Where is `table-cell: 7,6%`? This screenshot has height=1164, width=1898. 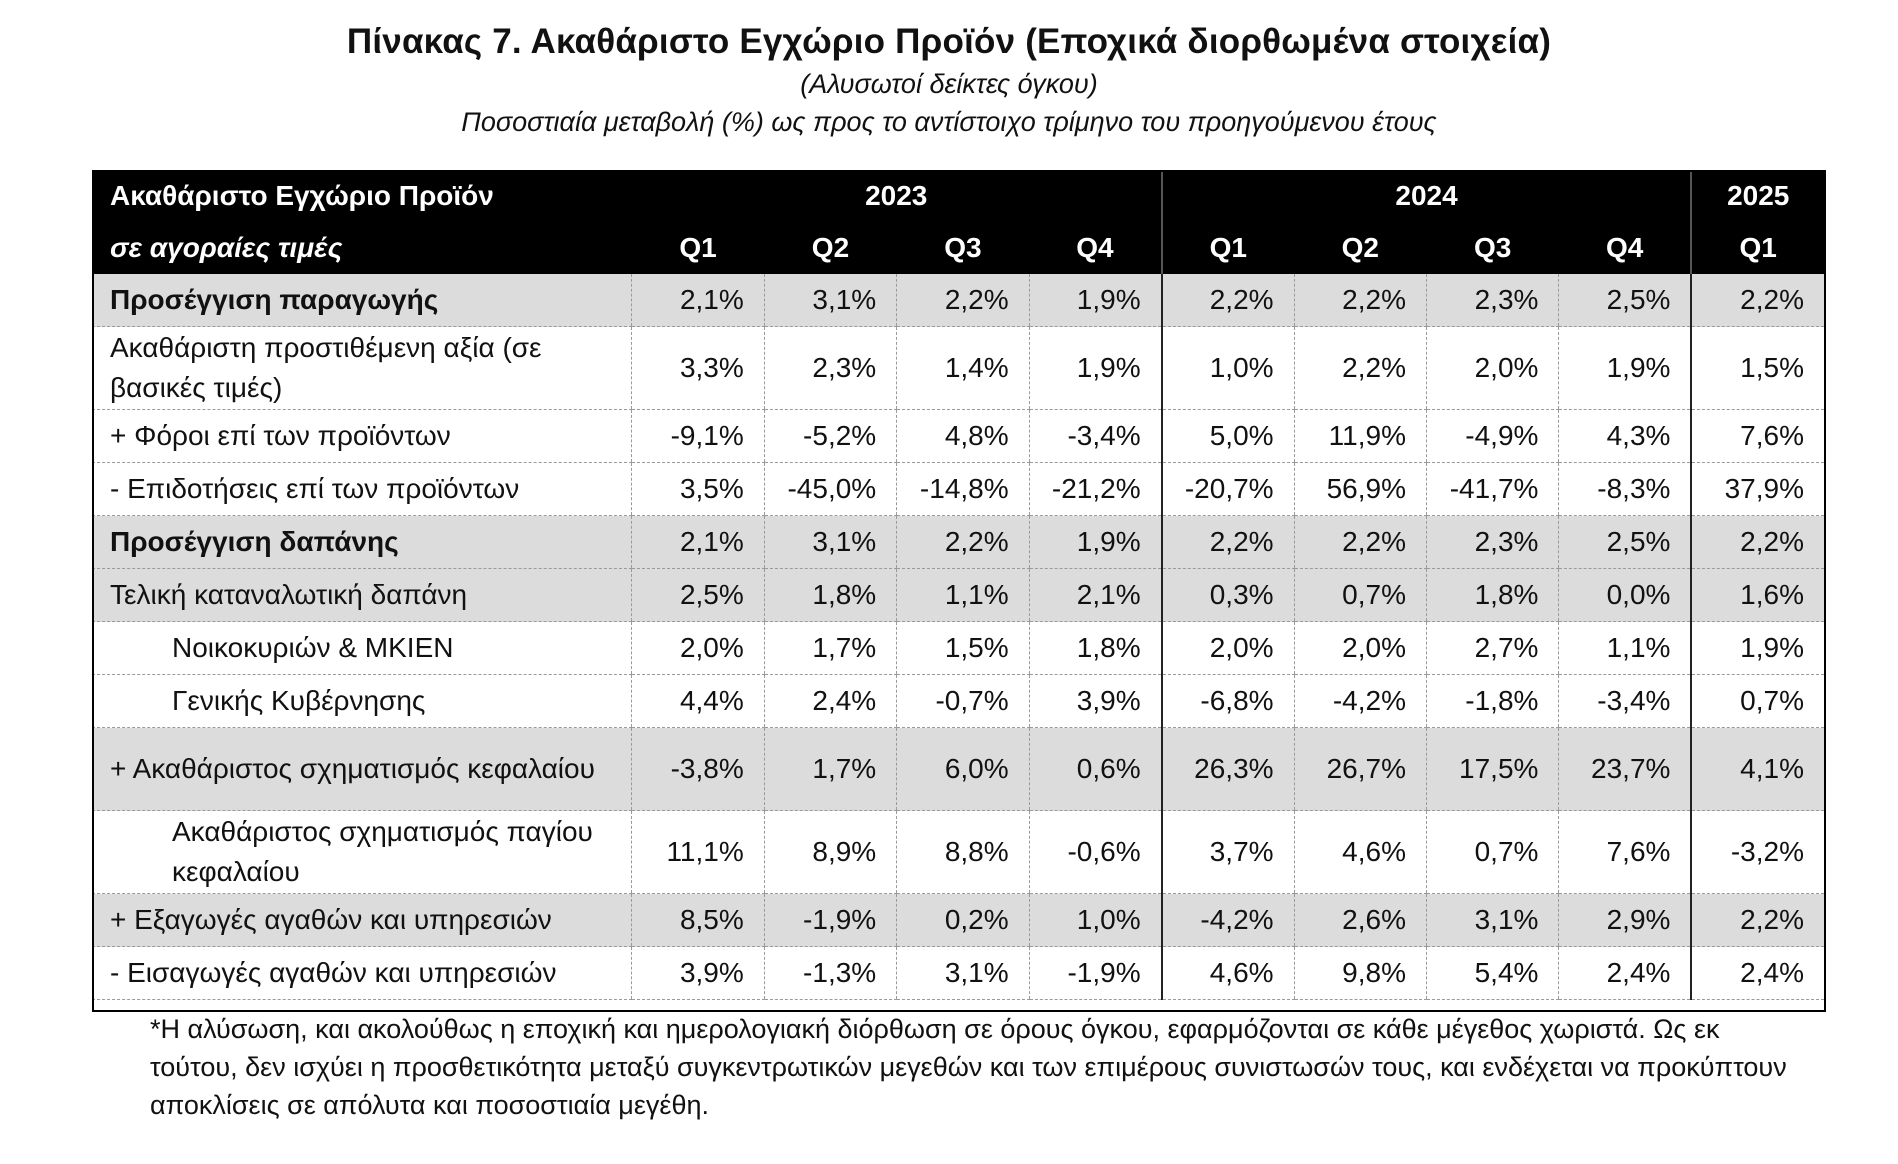
table-cell: 7,6% is located at coordinates (1625, 852).